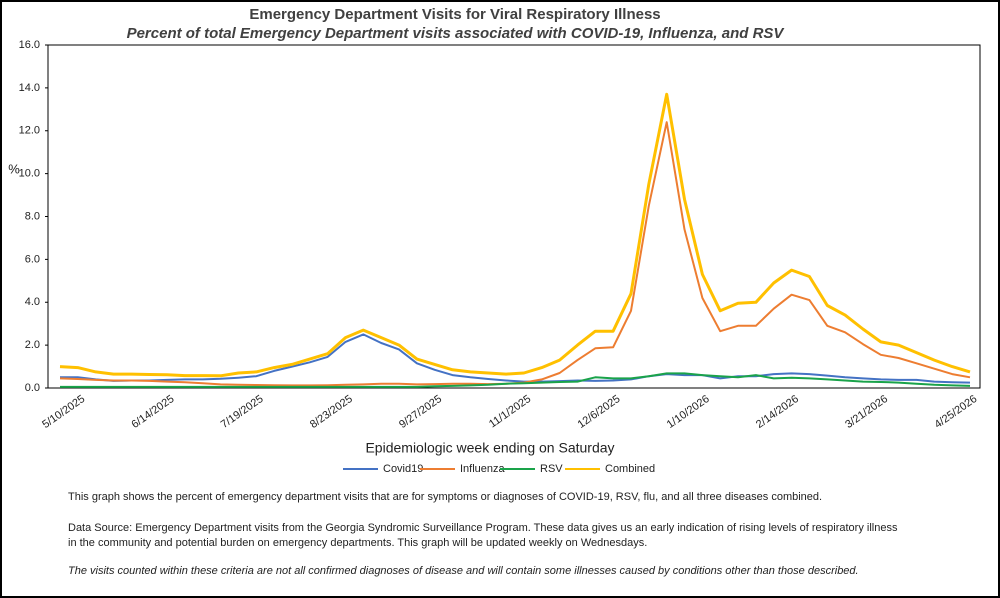 This screenshot has height=598, width=1000. Describe the element at coordinates (483, 469) in the screenshot. I see `legend-label: Influenza` at that location.